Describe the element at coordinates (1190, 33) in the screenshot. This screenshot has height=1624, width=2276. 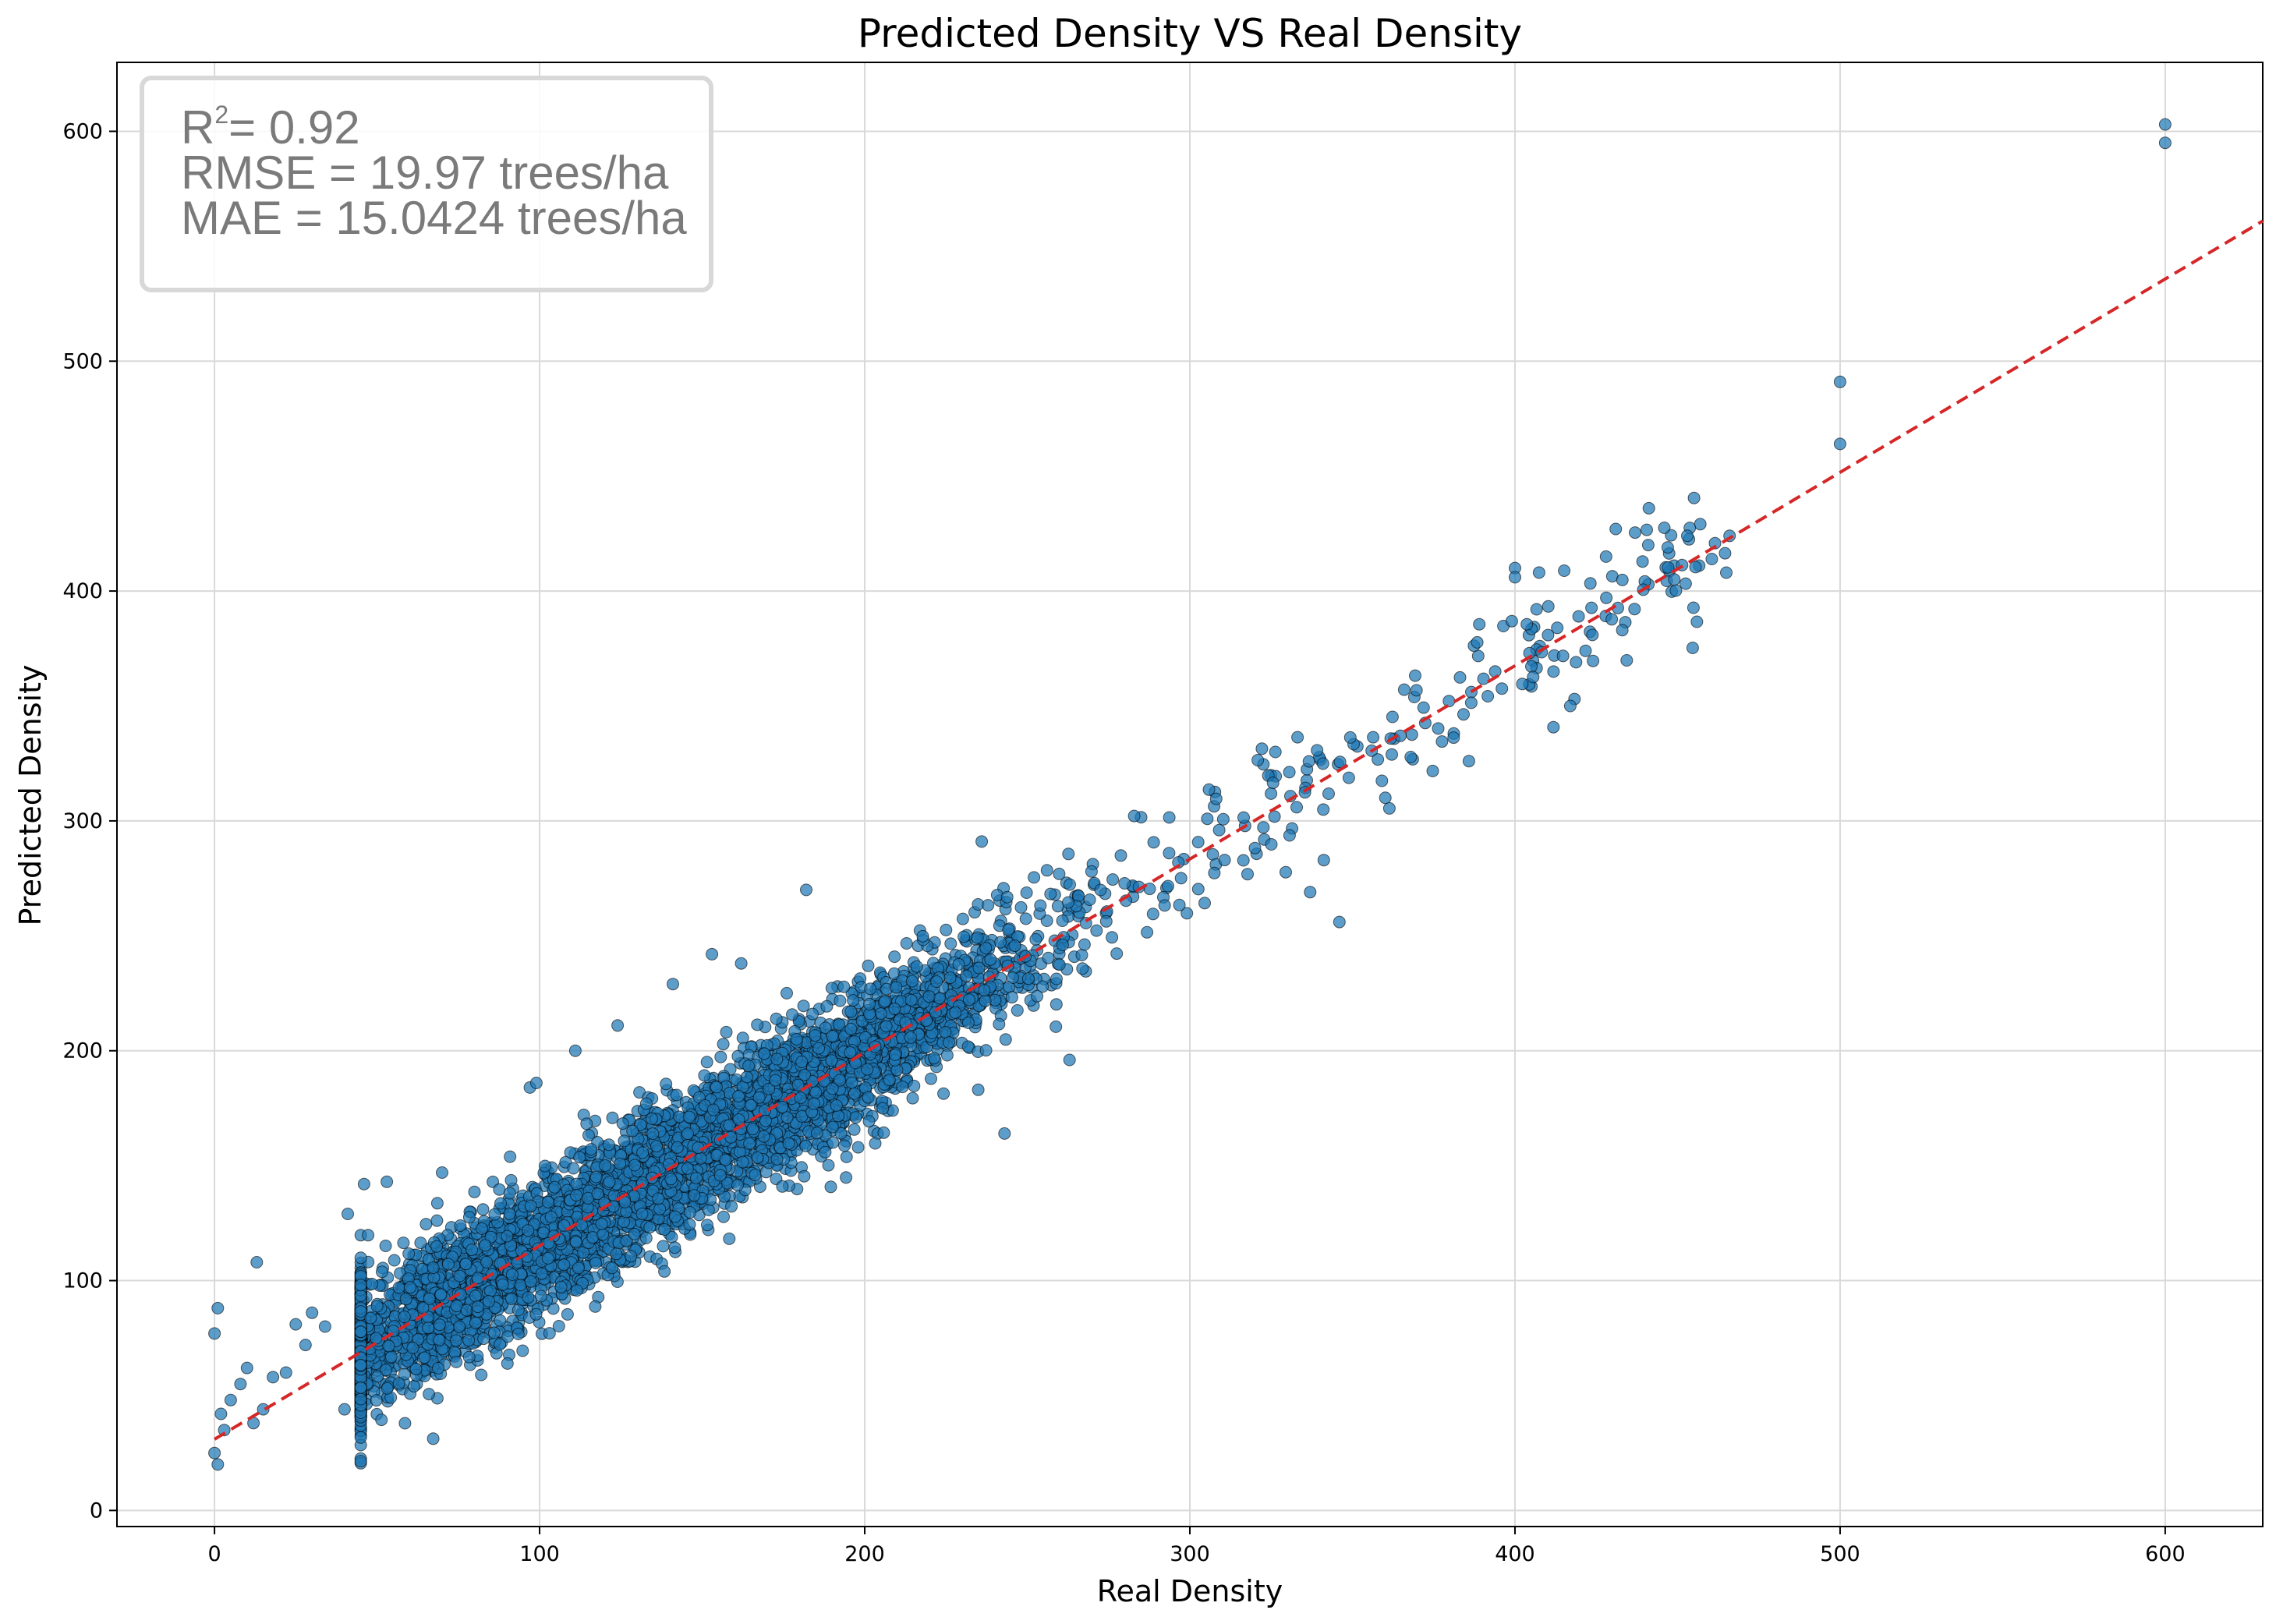
I see `chart-title: Predicted Density VS Real Density` at that location.